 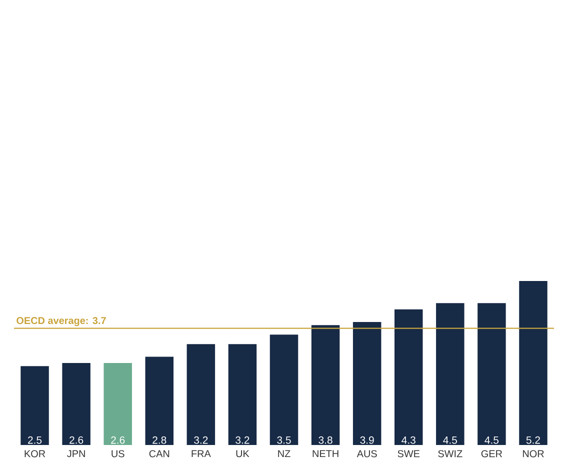 What do you see at coordinates (76, 454) in the screenshot?
I see `x-tick-label: JPN` at bounding box center [76, 454].